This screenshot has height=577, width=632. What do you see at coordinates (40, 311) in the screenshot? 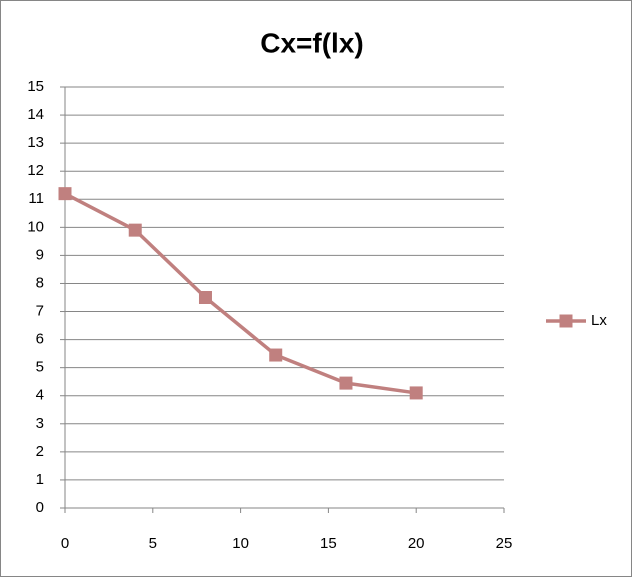
I see `y-tick-label: 7` at bounding box center [40, 311].